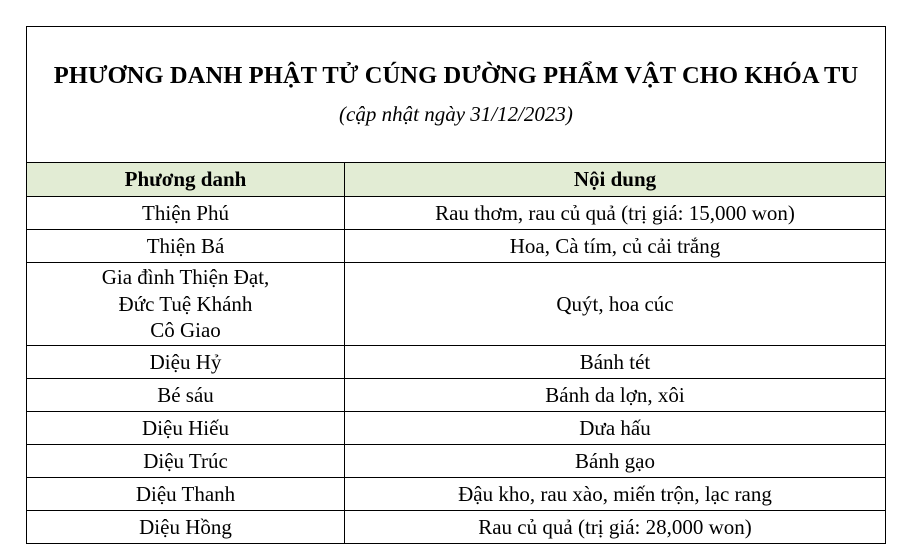 This screenshot has height=560, width=914. I want to click on row-name-line: Diệu Hỷ, so click(185, 361).